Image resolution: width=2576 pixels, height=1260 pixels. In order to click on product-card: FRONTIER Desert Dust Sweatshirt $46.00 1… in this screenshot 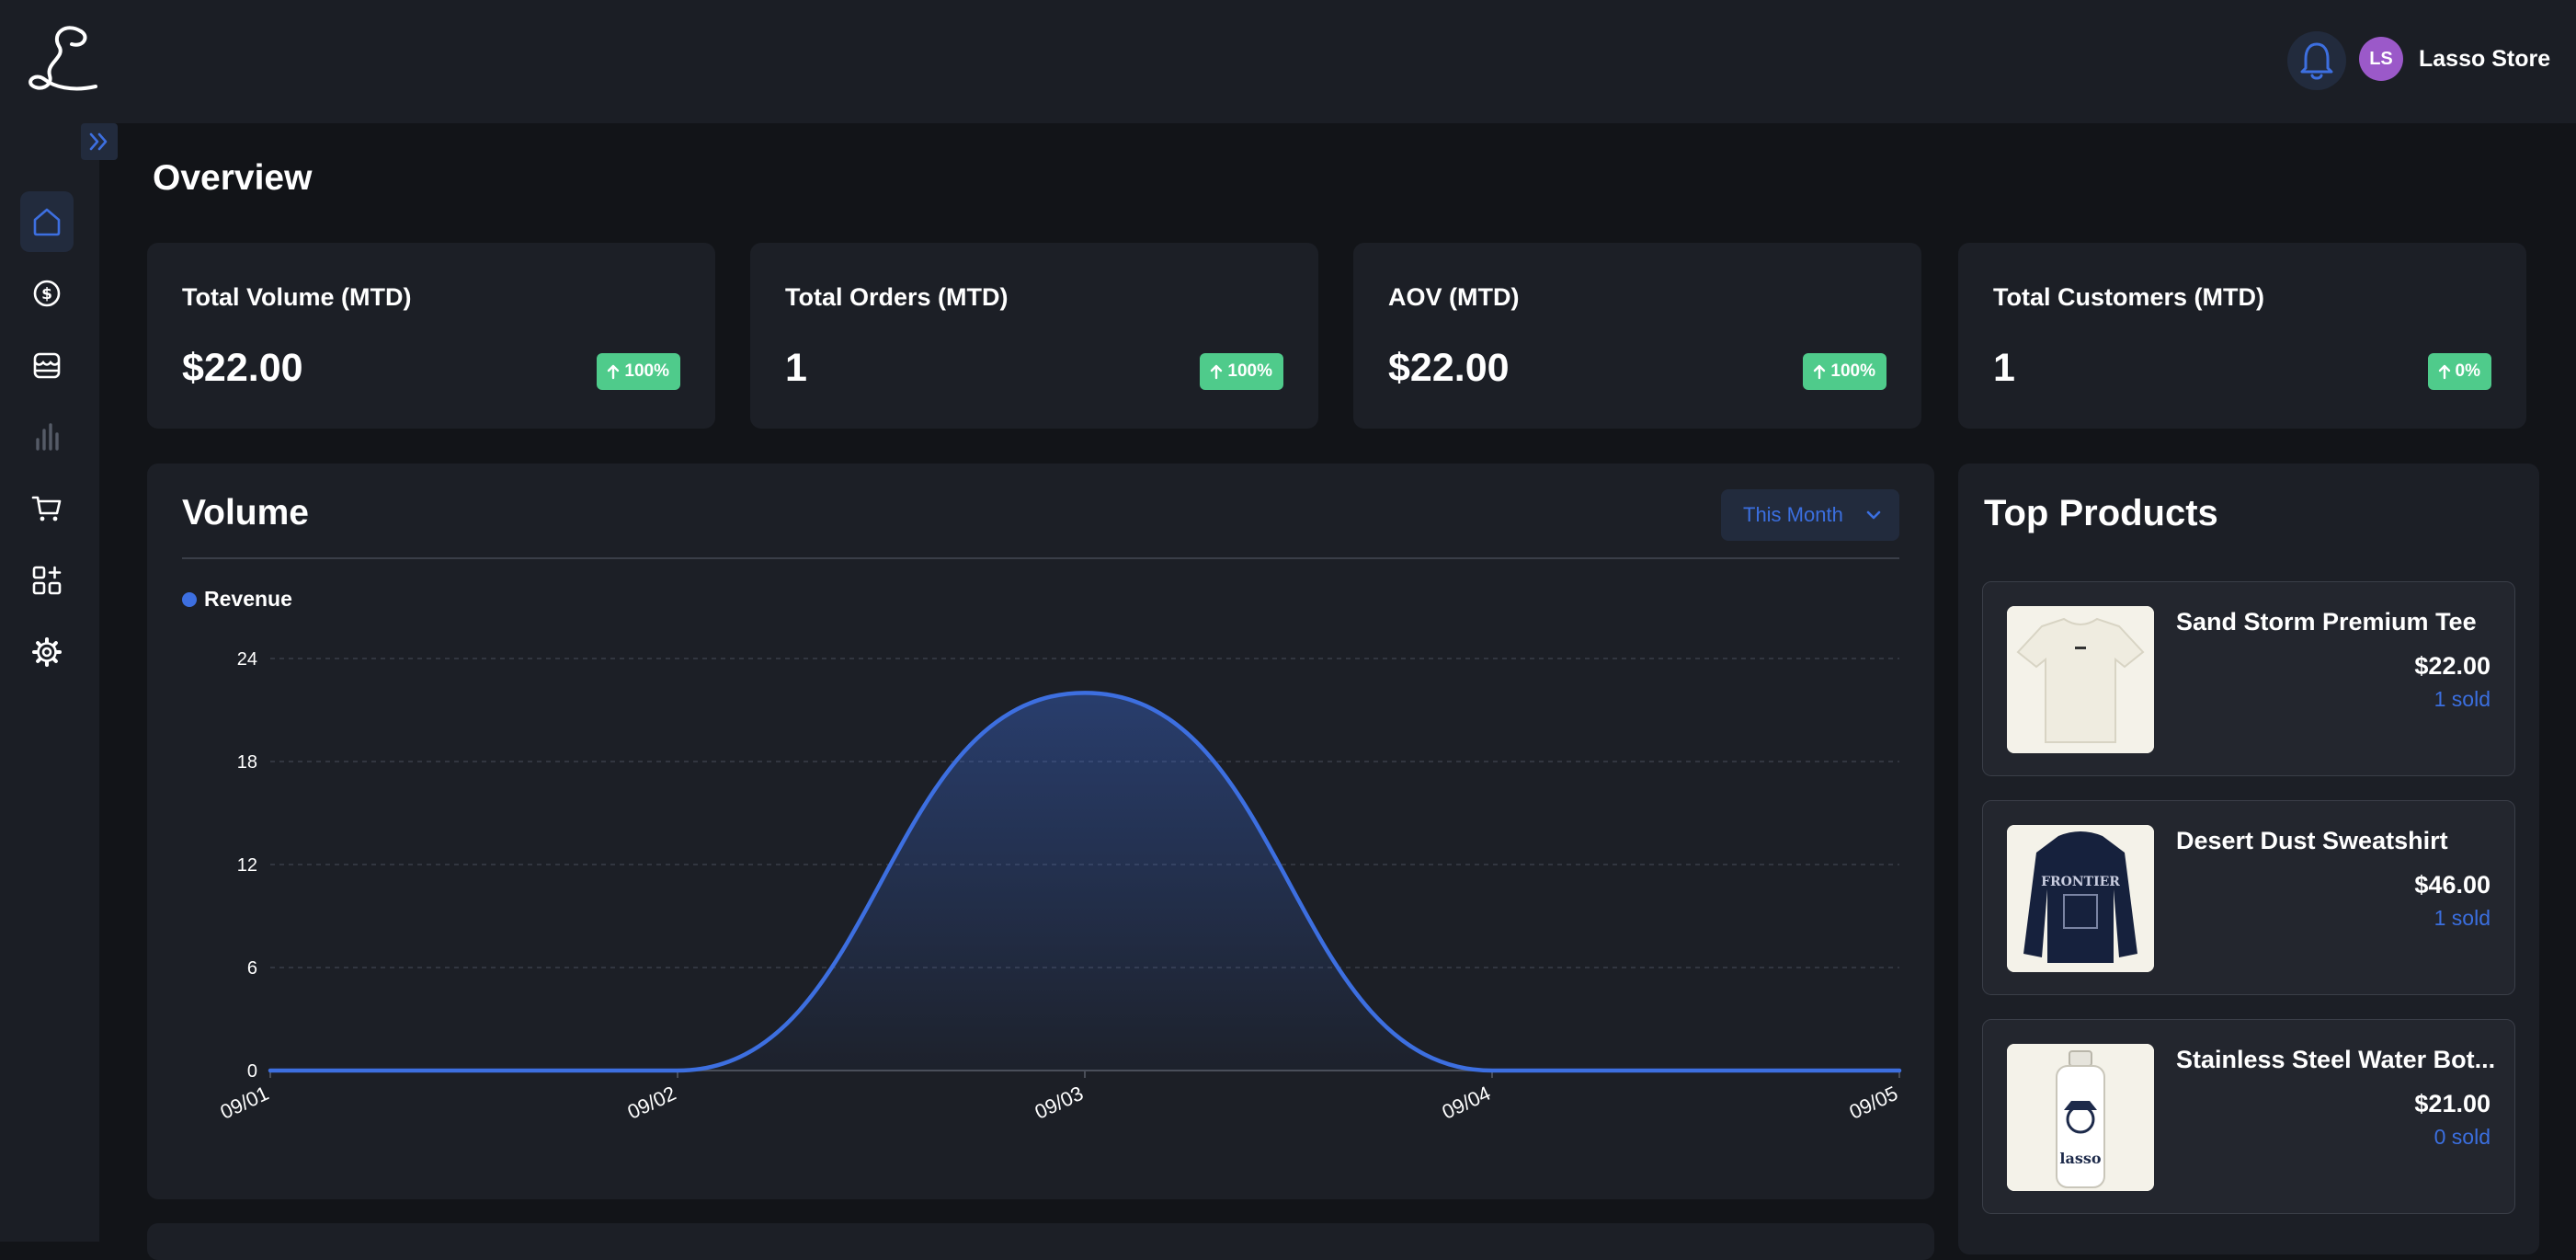, I will do `click(2248, 897)`.